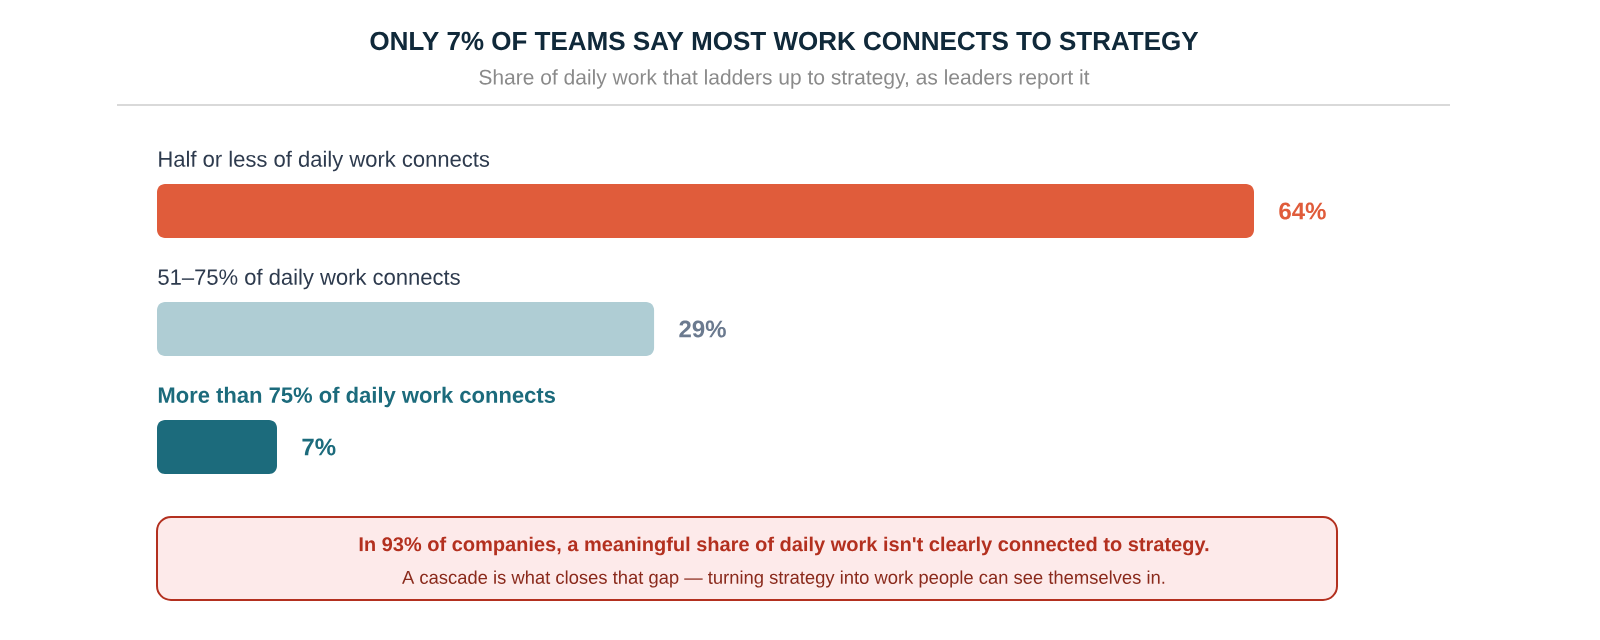 Image resolution: width=1600 pixels, height=640 pixels. What do you see at coordinates (319, 447) in the screenshot?
I see `data-label: 7%` at bounding box center [319, 447].